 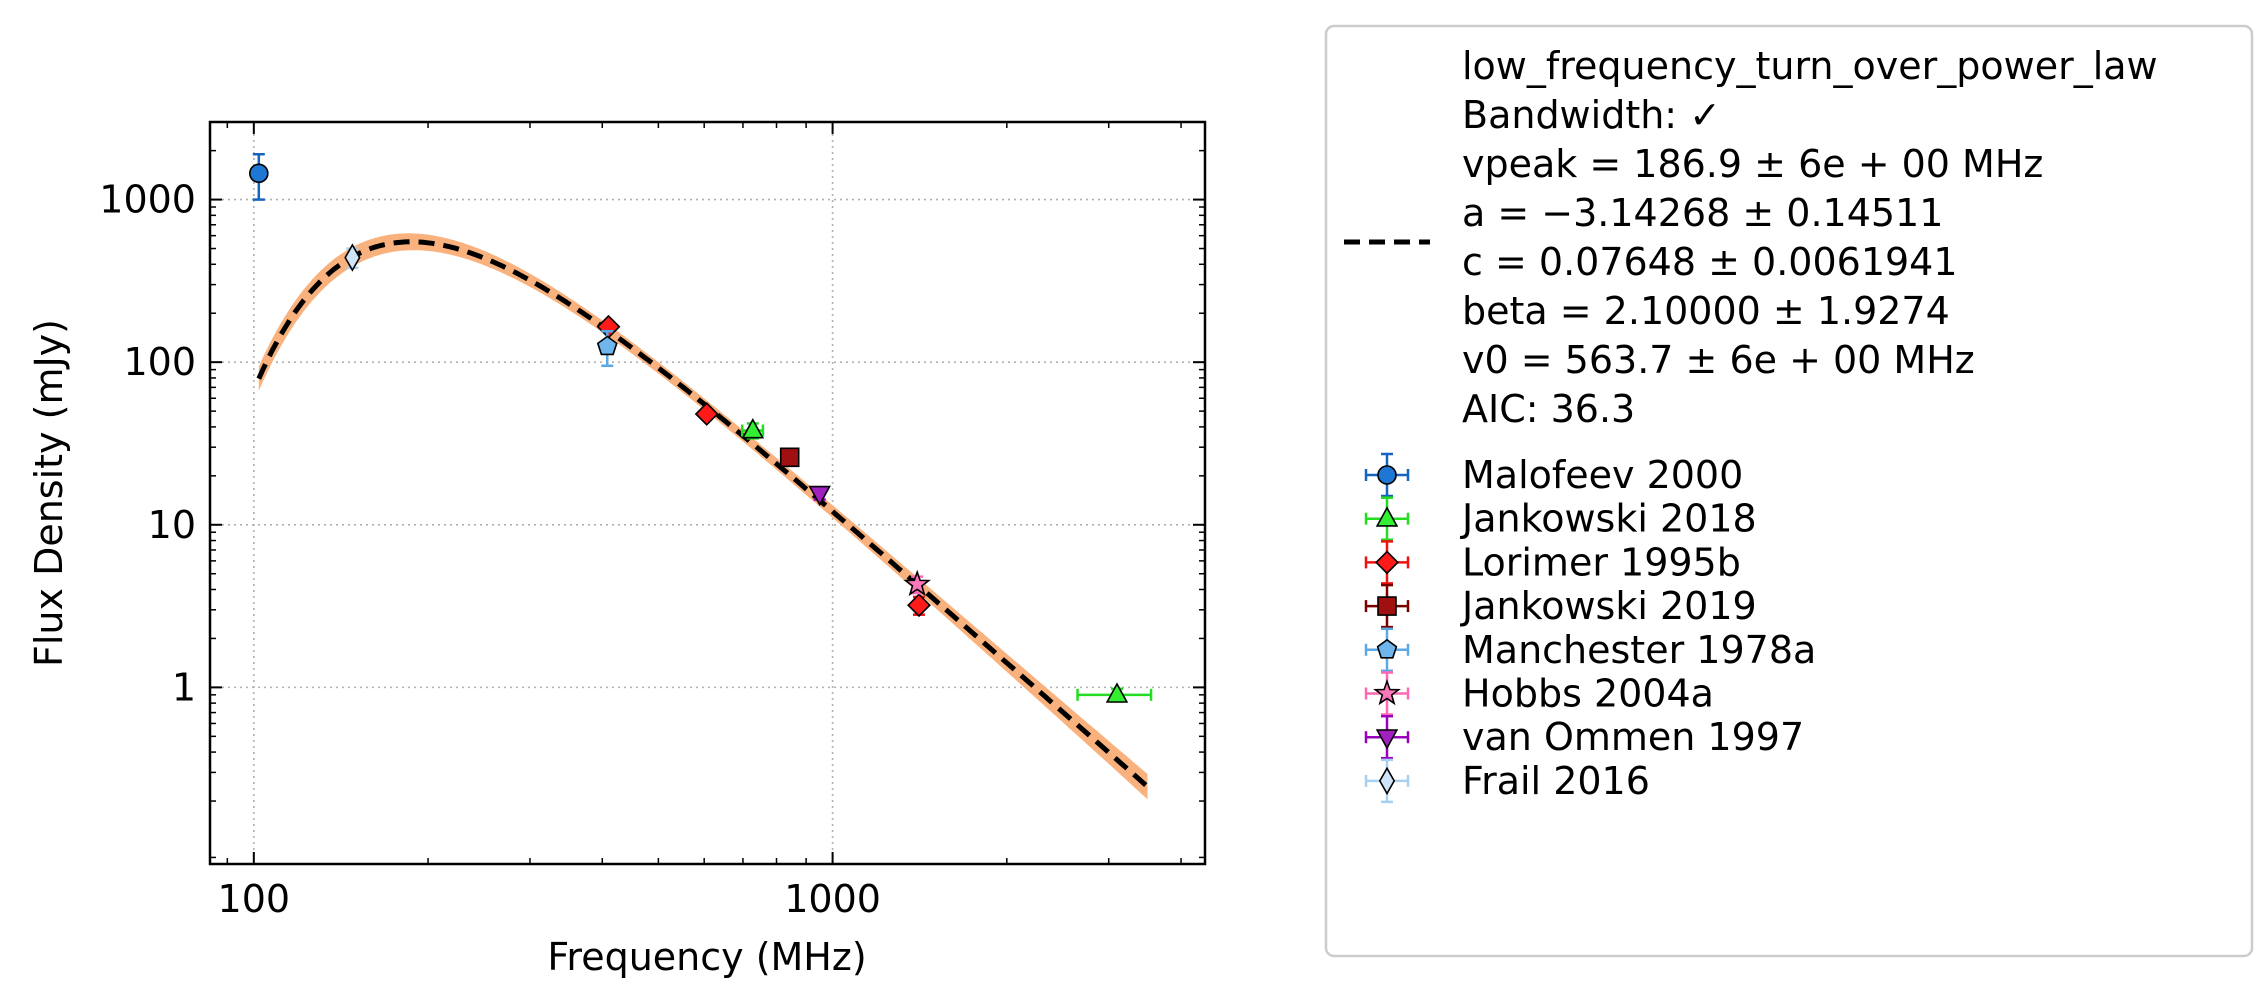 What do you see at coordinates (1588, 694) in the screenshot?
I see `legend-label: Hobbs 2004a` at bounding box center [1588, 694].